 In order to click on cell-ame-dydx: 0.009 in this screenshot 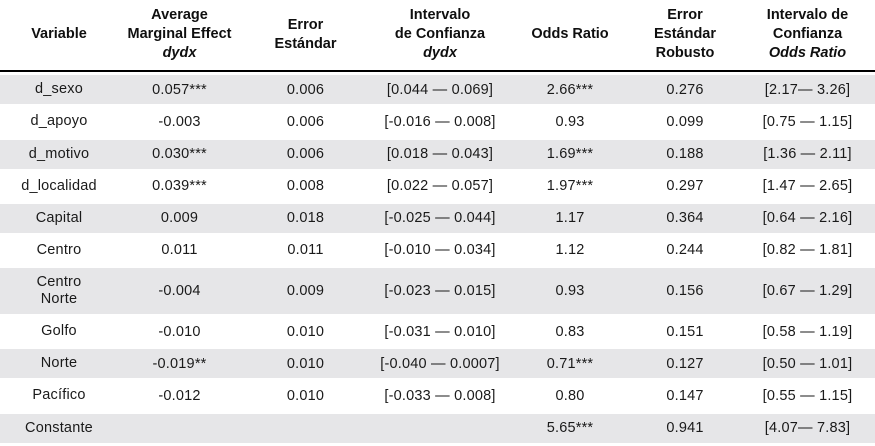, I will do `click(179, 218)`.